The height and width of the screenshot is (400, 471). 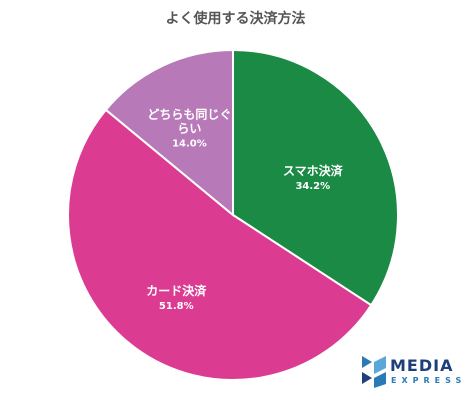 What do you see at coordinates (235, 19) in the screenshot?
I see `chart-title: よく使用する決済方法` at bounding box center [235, 19].